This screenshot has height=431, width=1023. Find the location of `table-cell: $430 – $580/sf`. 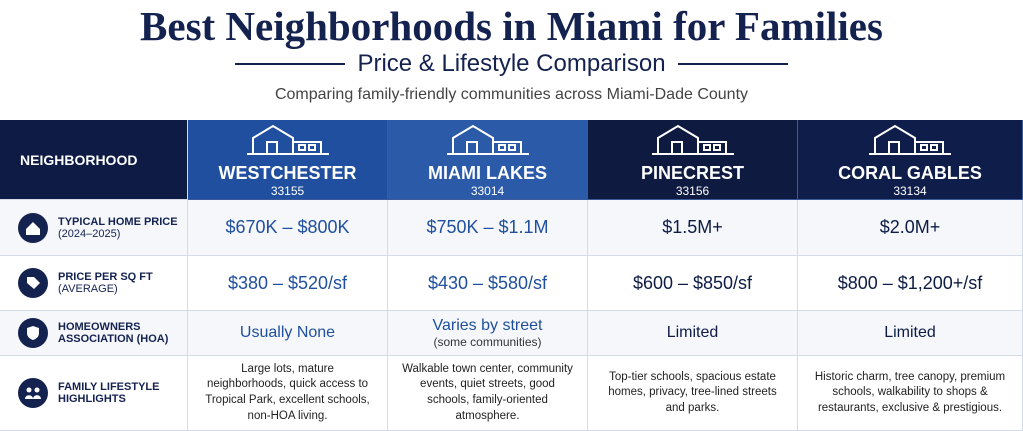

table-cell: $430 – $580/sf is located at coordinates (488, 283).